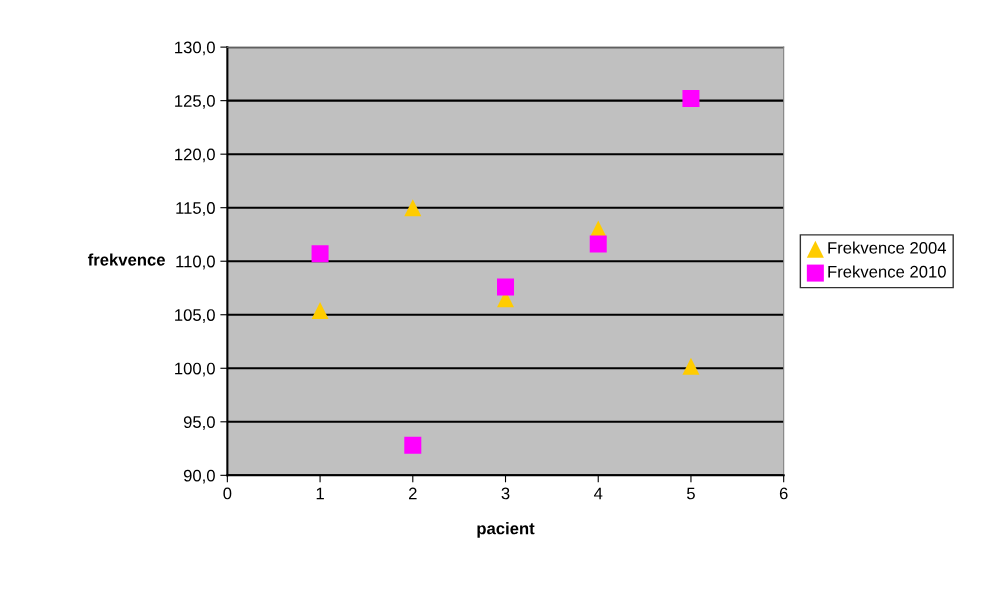  I want to click on x-axis-title: pacient, so click(506, 530).